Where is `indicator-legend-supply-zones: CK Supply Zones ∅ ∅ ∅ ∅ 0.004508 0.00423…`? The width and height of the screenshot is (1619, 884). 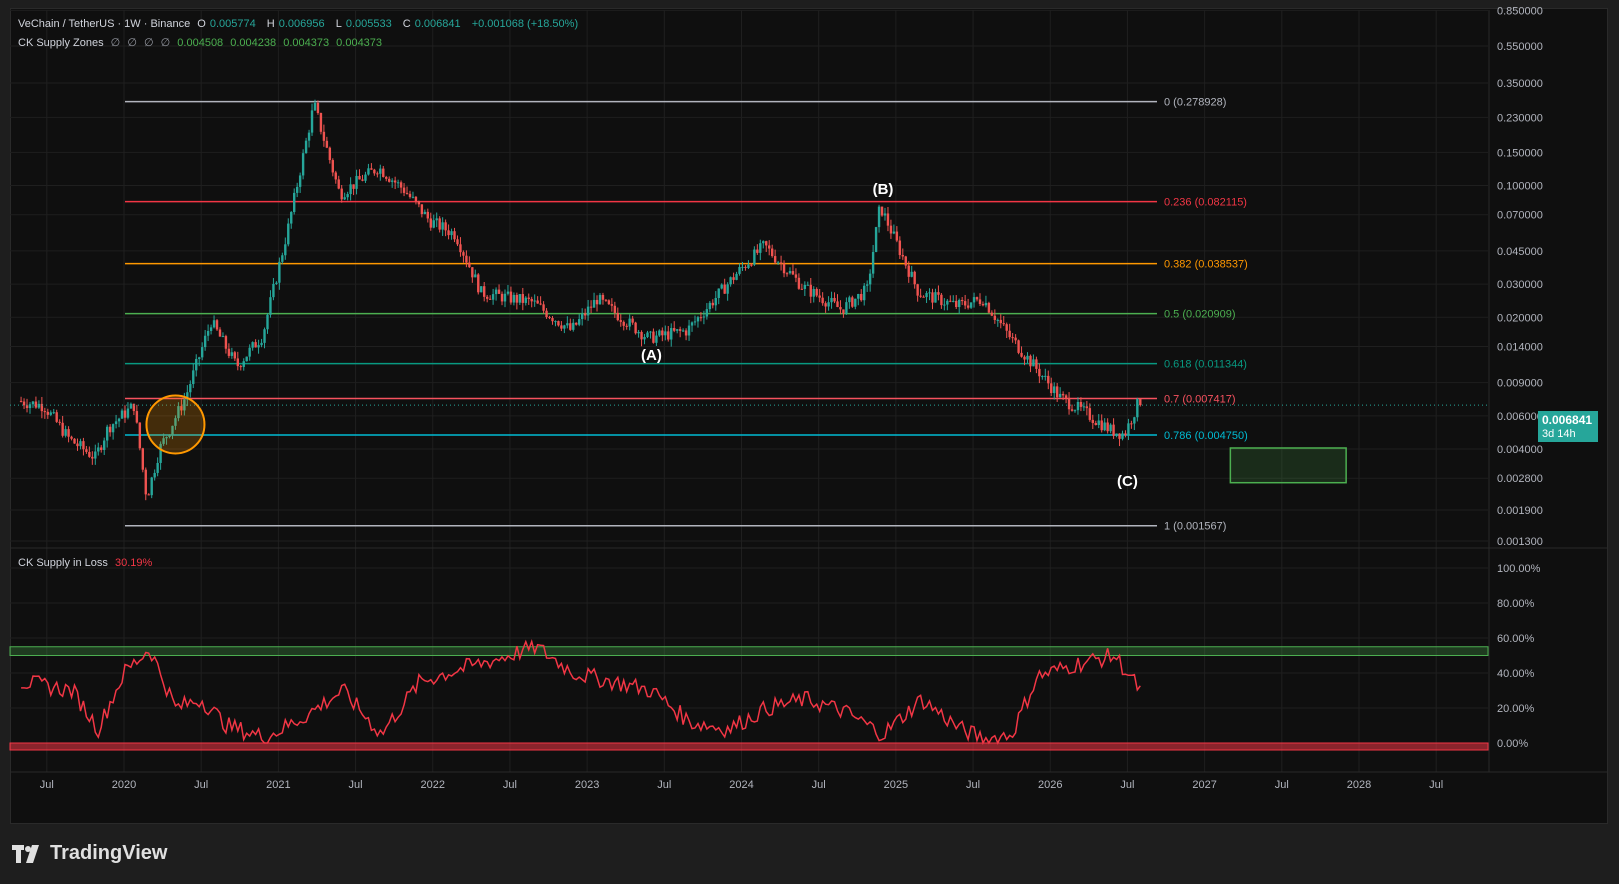
indicator-legend-supply-zones: CK Supply Zones ∅ ∅ ∅ ∅ 0.004508 0.00423… is located at coordinates (202, 42).